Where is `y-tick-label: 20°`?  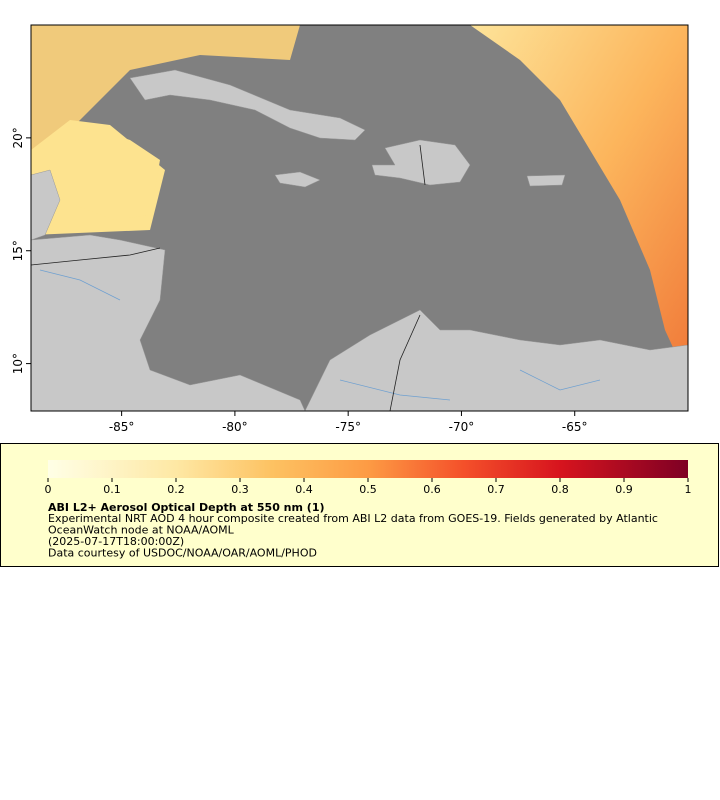
y-tick-label: 20° is located at coordinates (18, 137).